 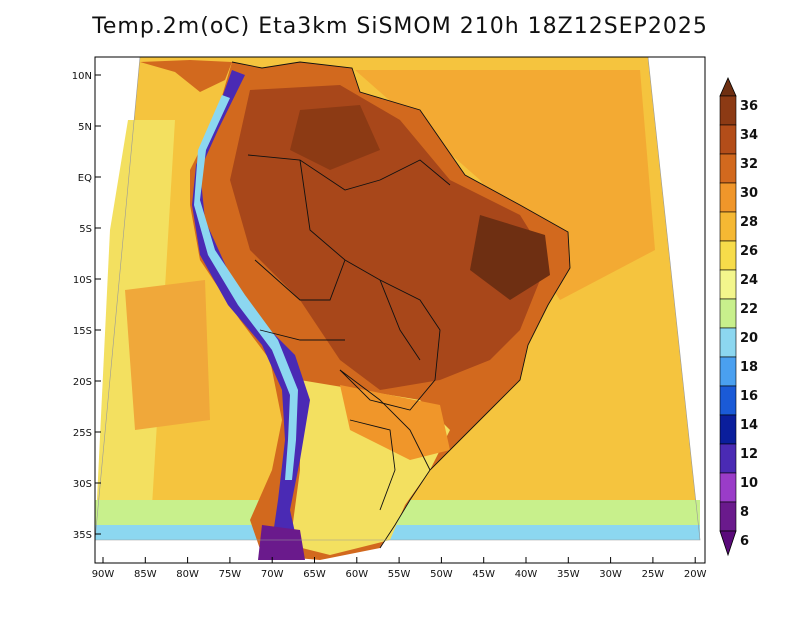 What do you see at coordinates (749, 222) in the screenshot?
I see `colorbar-label: 28` at bounding box center [749, 222].